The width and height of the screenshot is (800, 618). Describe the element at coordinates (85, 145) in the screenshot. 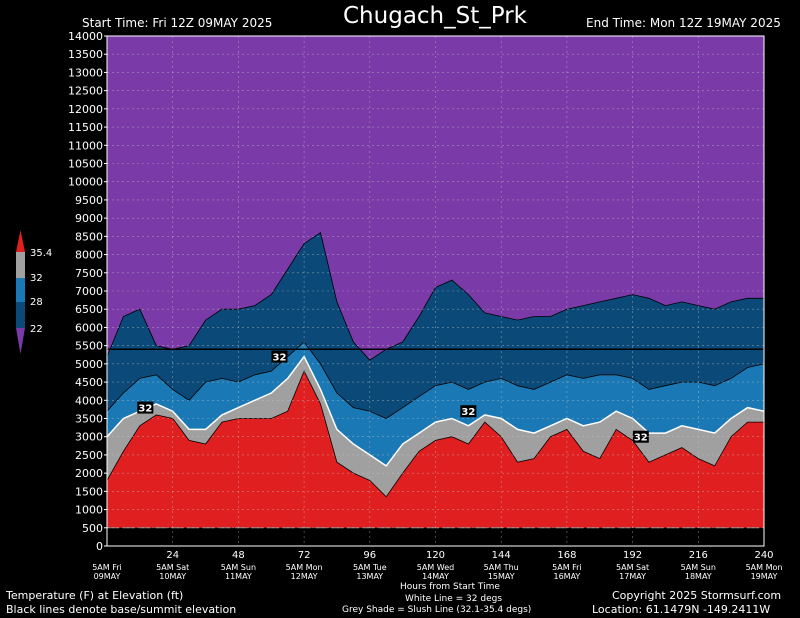

I see `y-tick-label: 11000` at that location.